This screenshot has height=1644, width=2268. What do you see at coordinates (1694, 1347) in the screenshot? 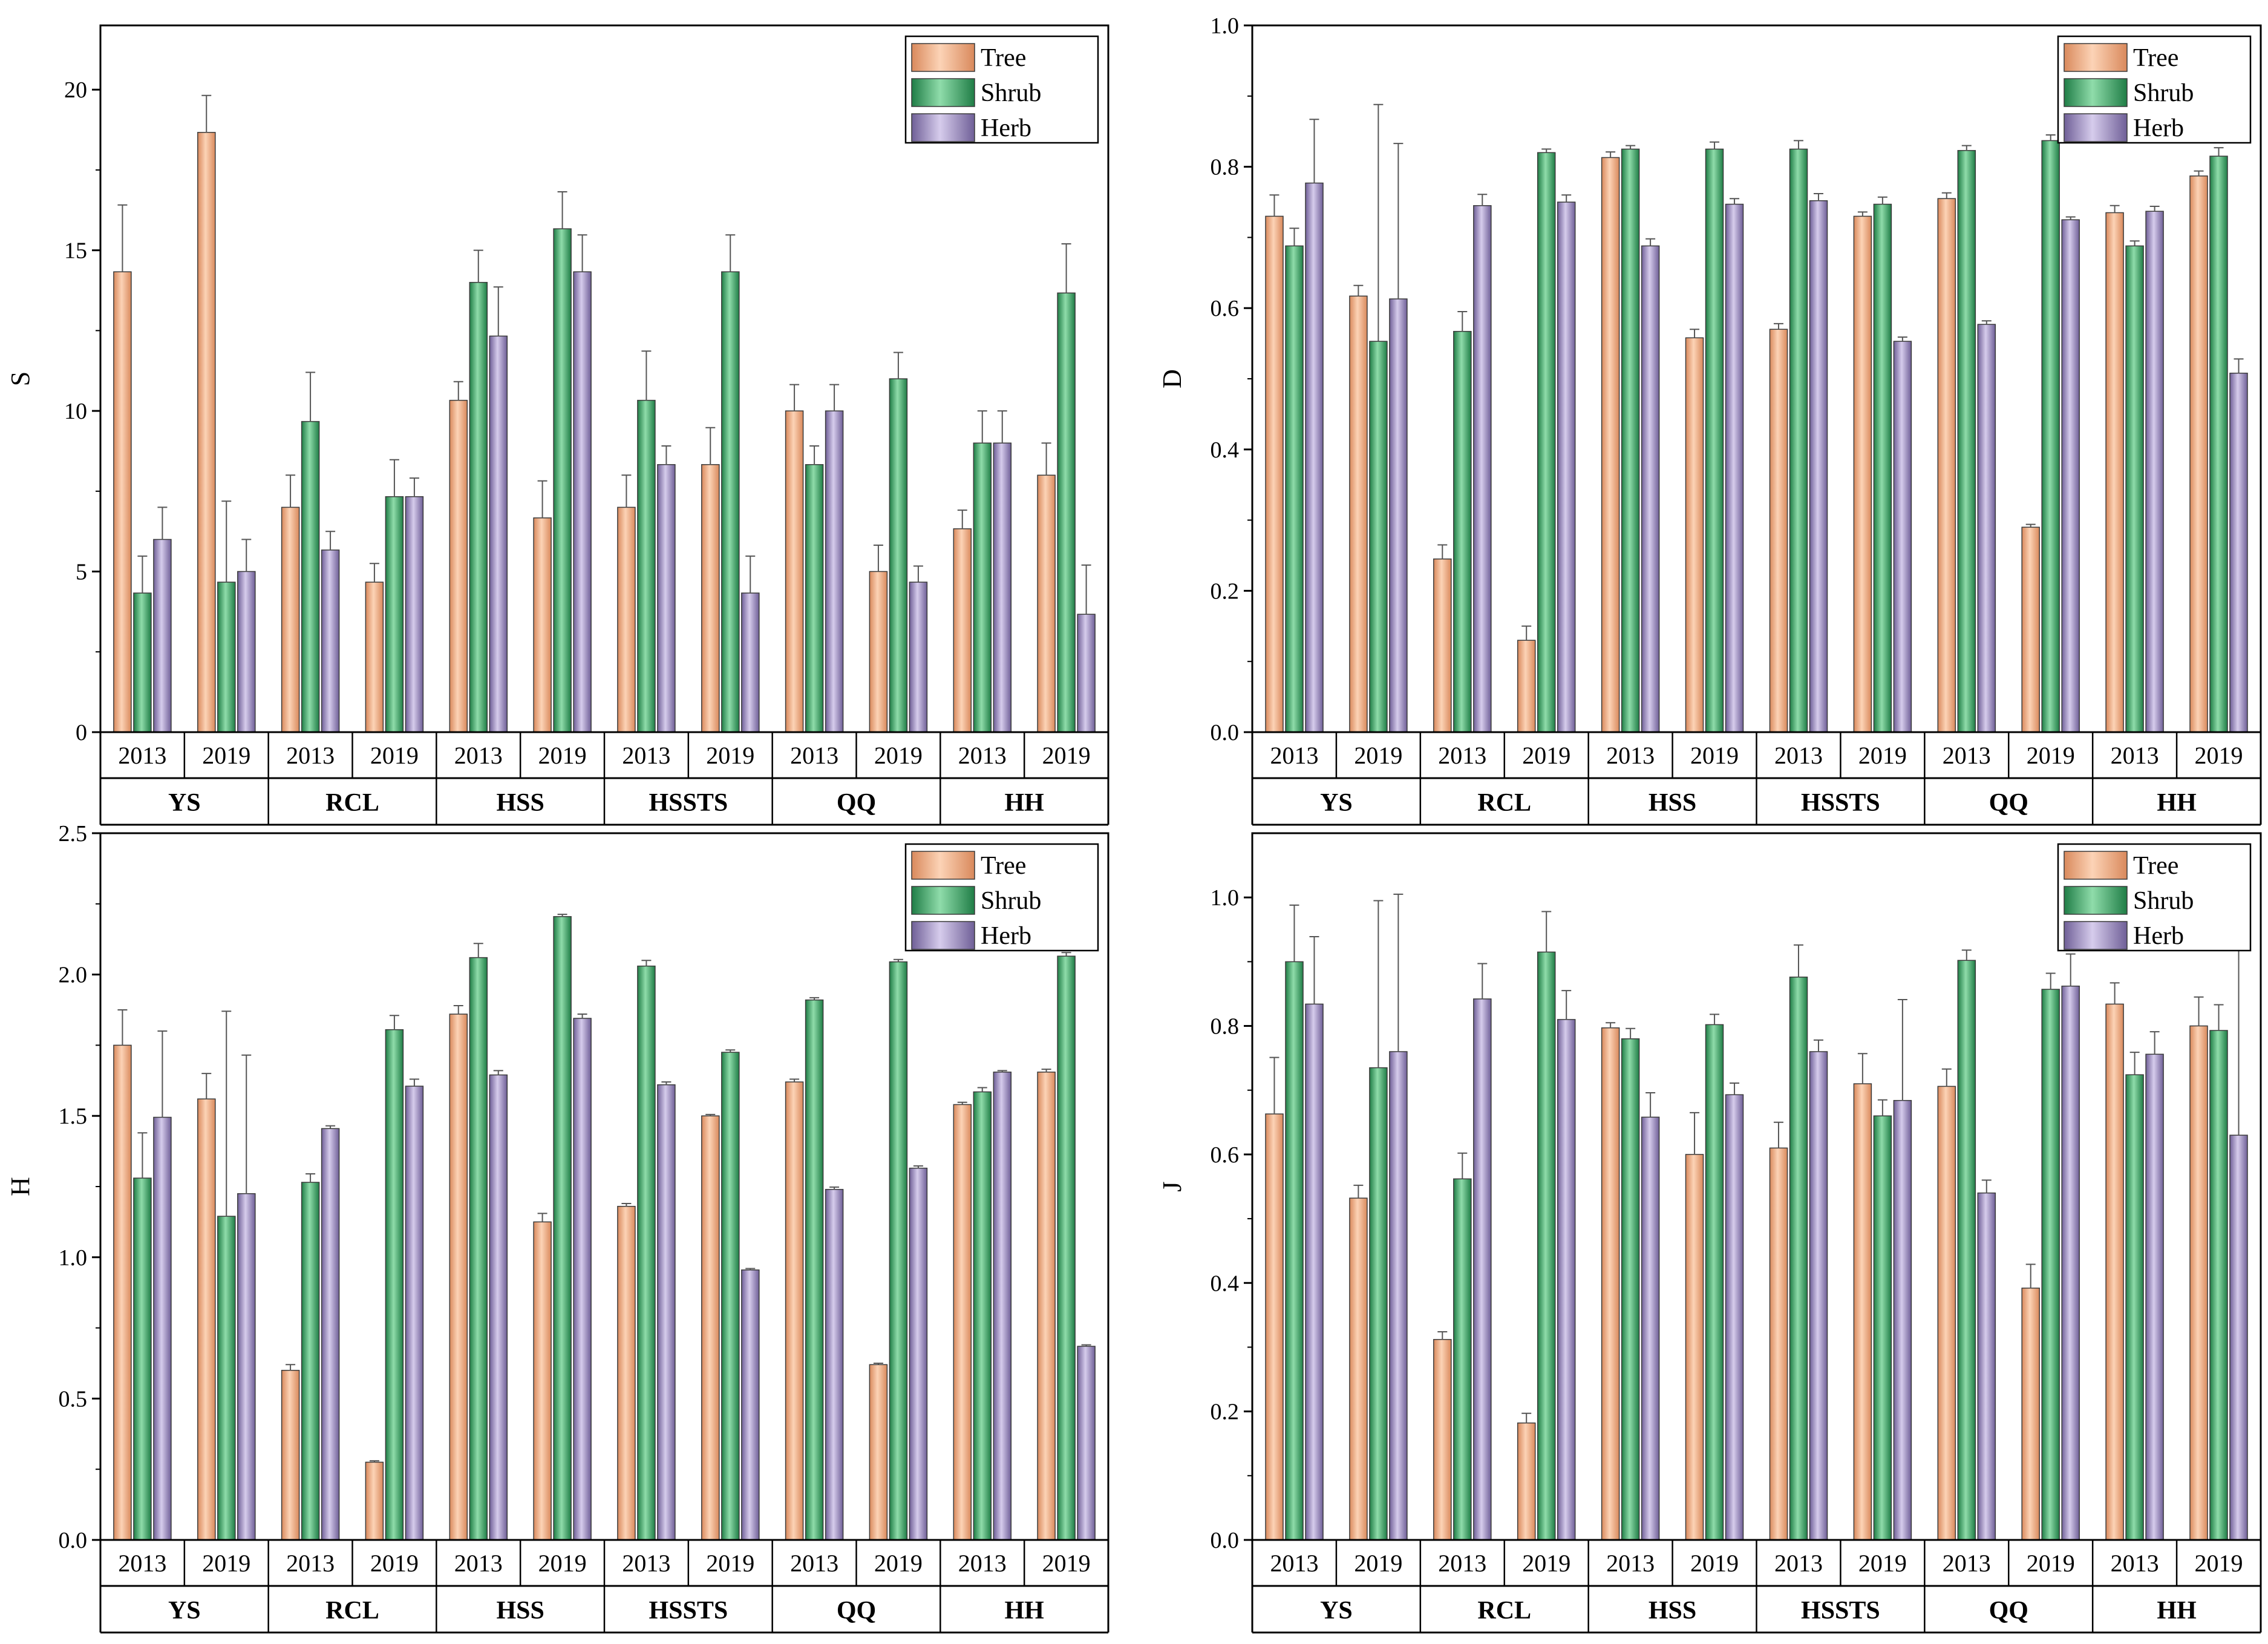
I see `bar-tree-hss-2019` at bounding box center [1694, 1347].